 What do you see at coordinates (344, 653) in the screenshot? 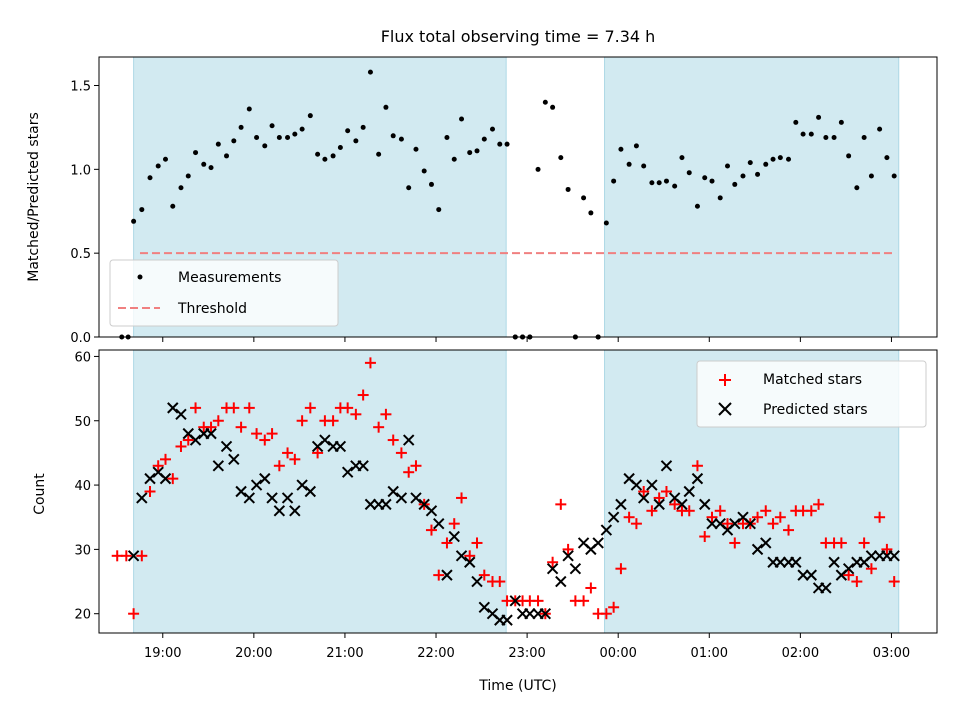
I see `x-tick-label: 21:00` at bounding box center [344, 653].